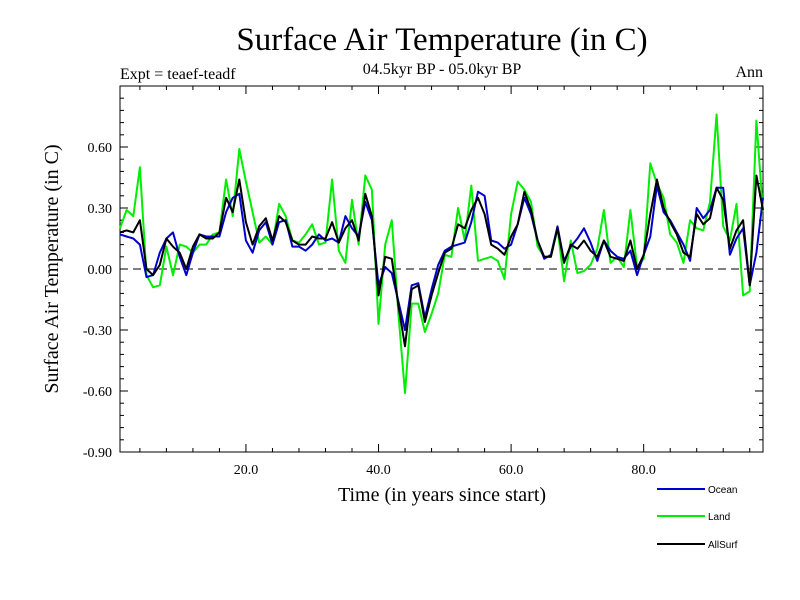  What do you see at coordinates (378, 470) in the screenshot?
I see `x-tick-label: 40.0` at bounding box center [378, 470].